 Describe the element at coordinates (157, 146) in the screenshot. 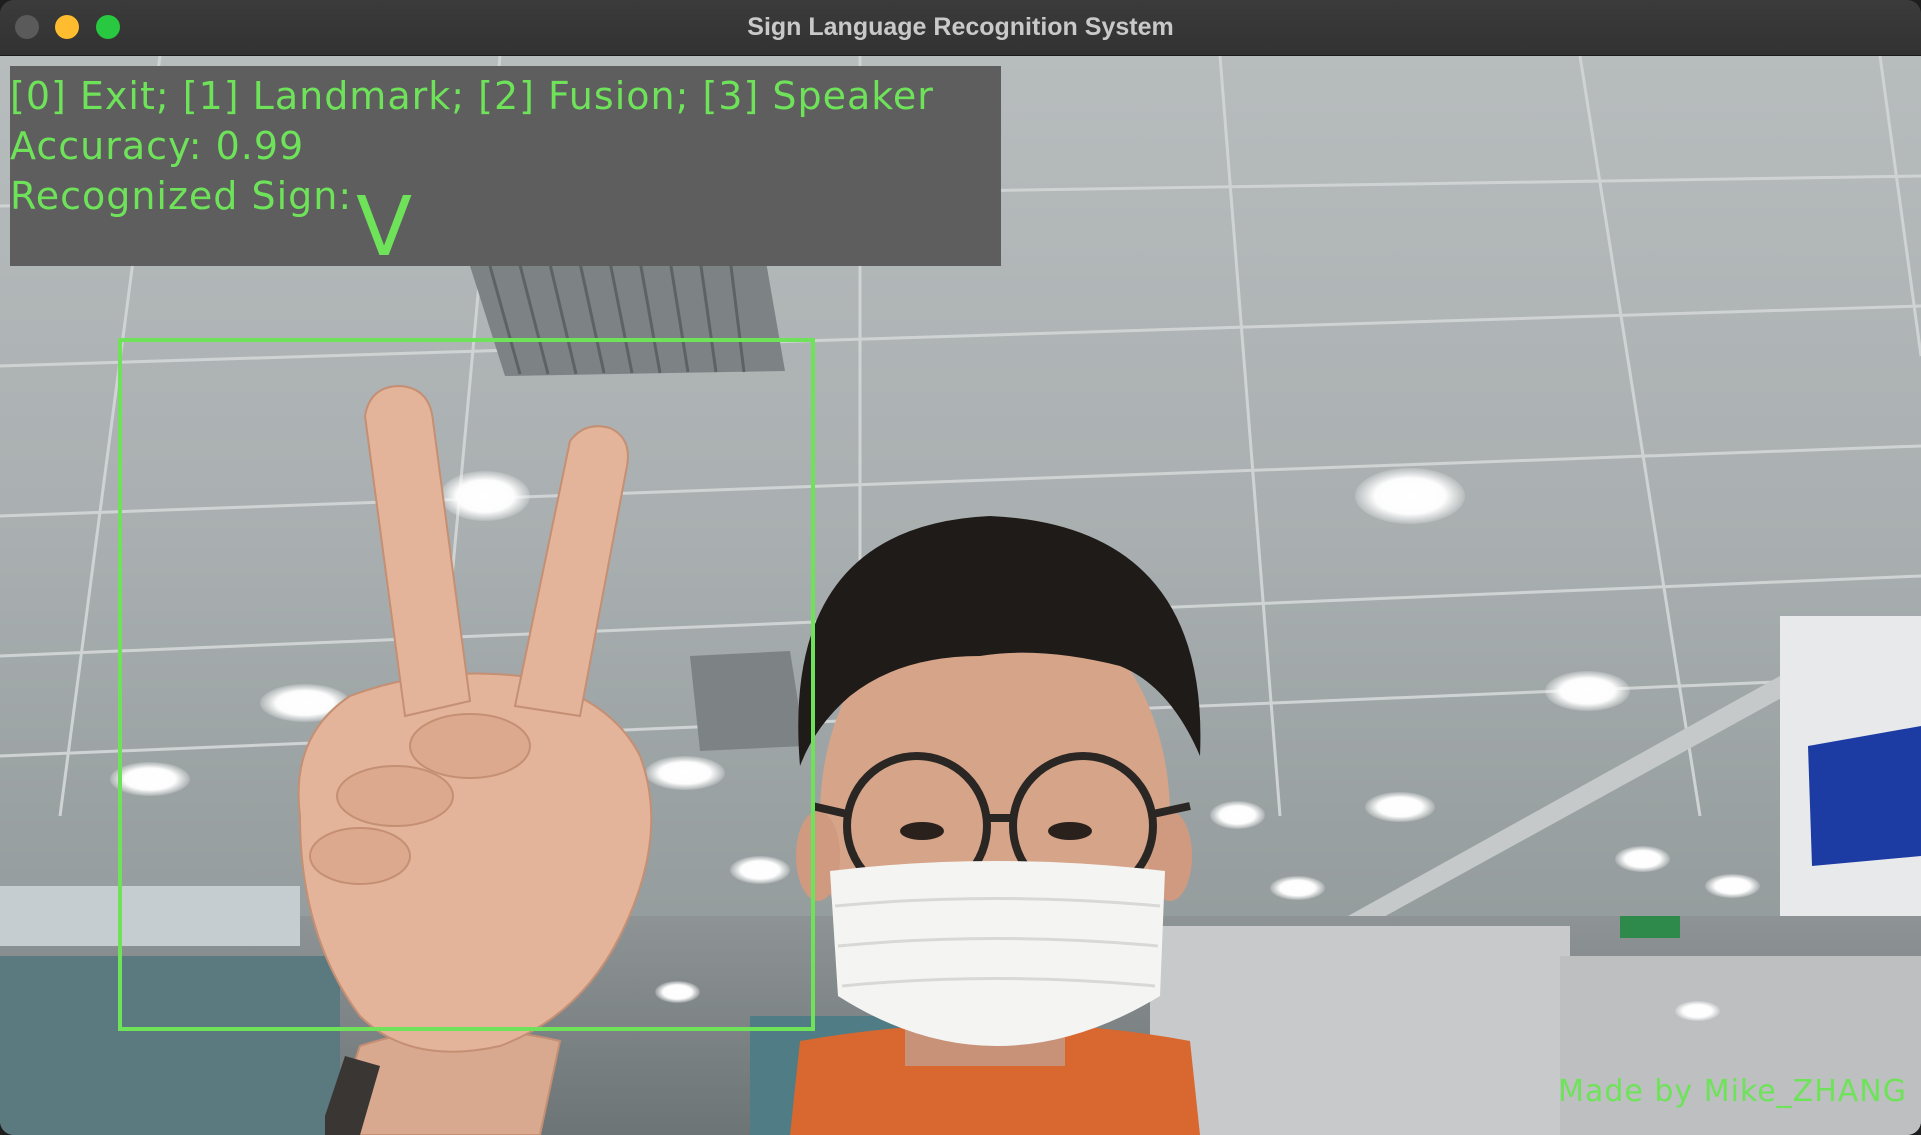

I see `accuracy-text: Accuracy: 0.99` at that location.